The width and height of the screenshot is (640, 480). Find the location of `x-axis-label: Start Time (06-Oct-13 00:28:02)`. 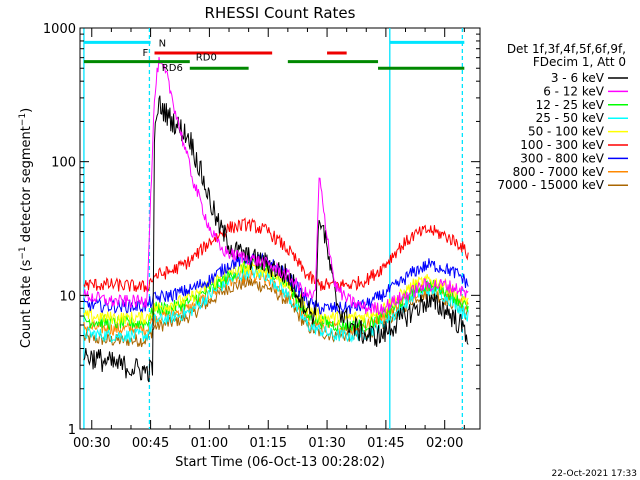

x-axis-label: Start Time (06-Oct-13 00:28:02) is located at coordinates (280, 462).